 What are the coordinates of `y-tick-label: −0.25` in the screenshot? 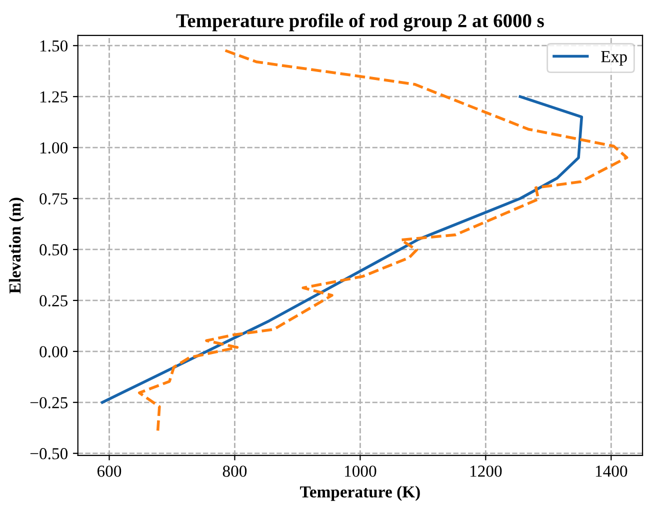 It's located at (49, 402).